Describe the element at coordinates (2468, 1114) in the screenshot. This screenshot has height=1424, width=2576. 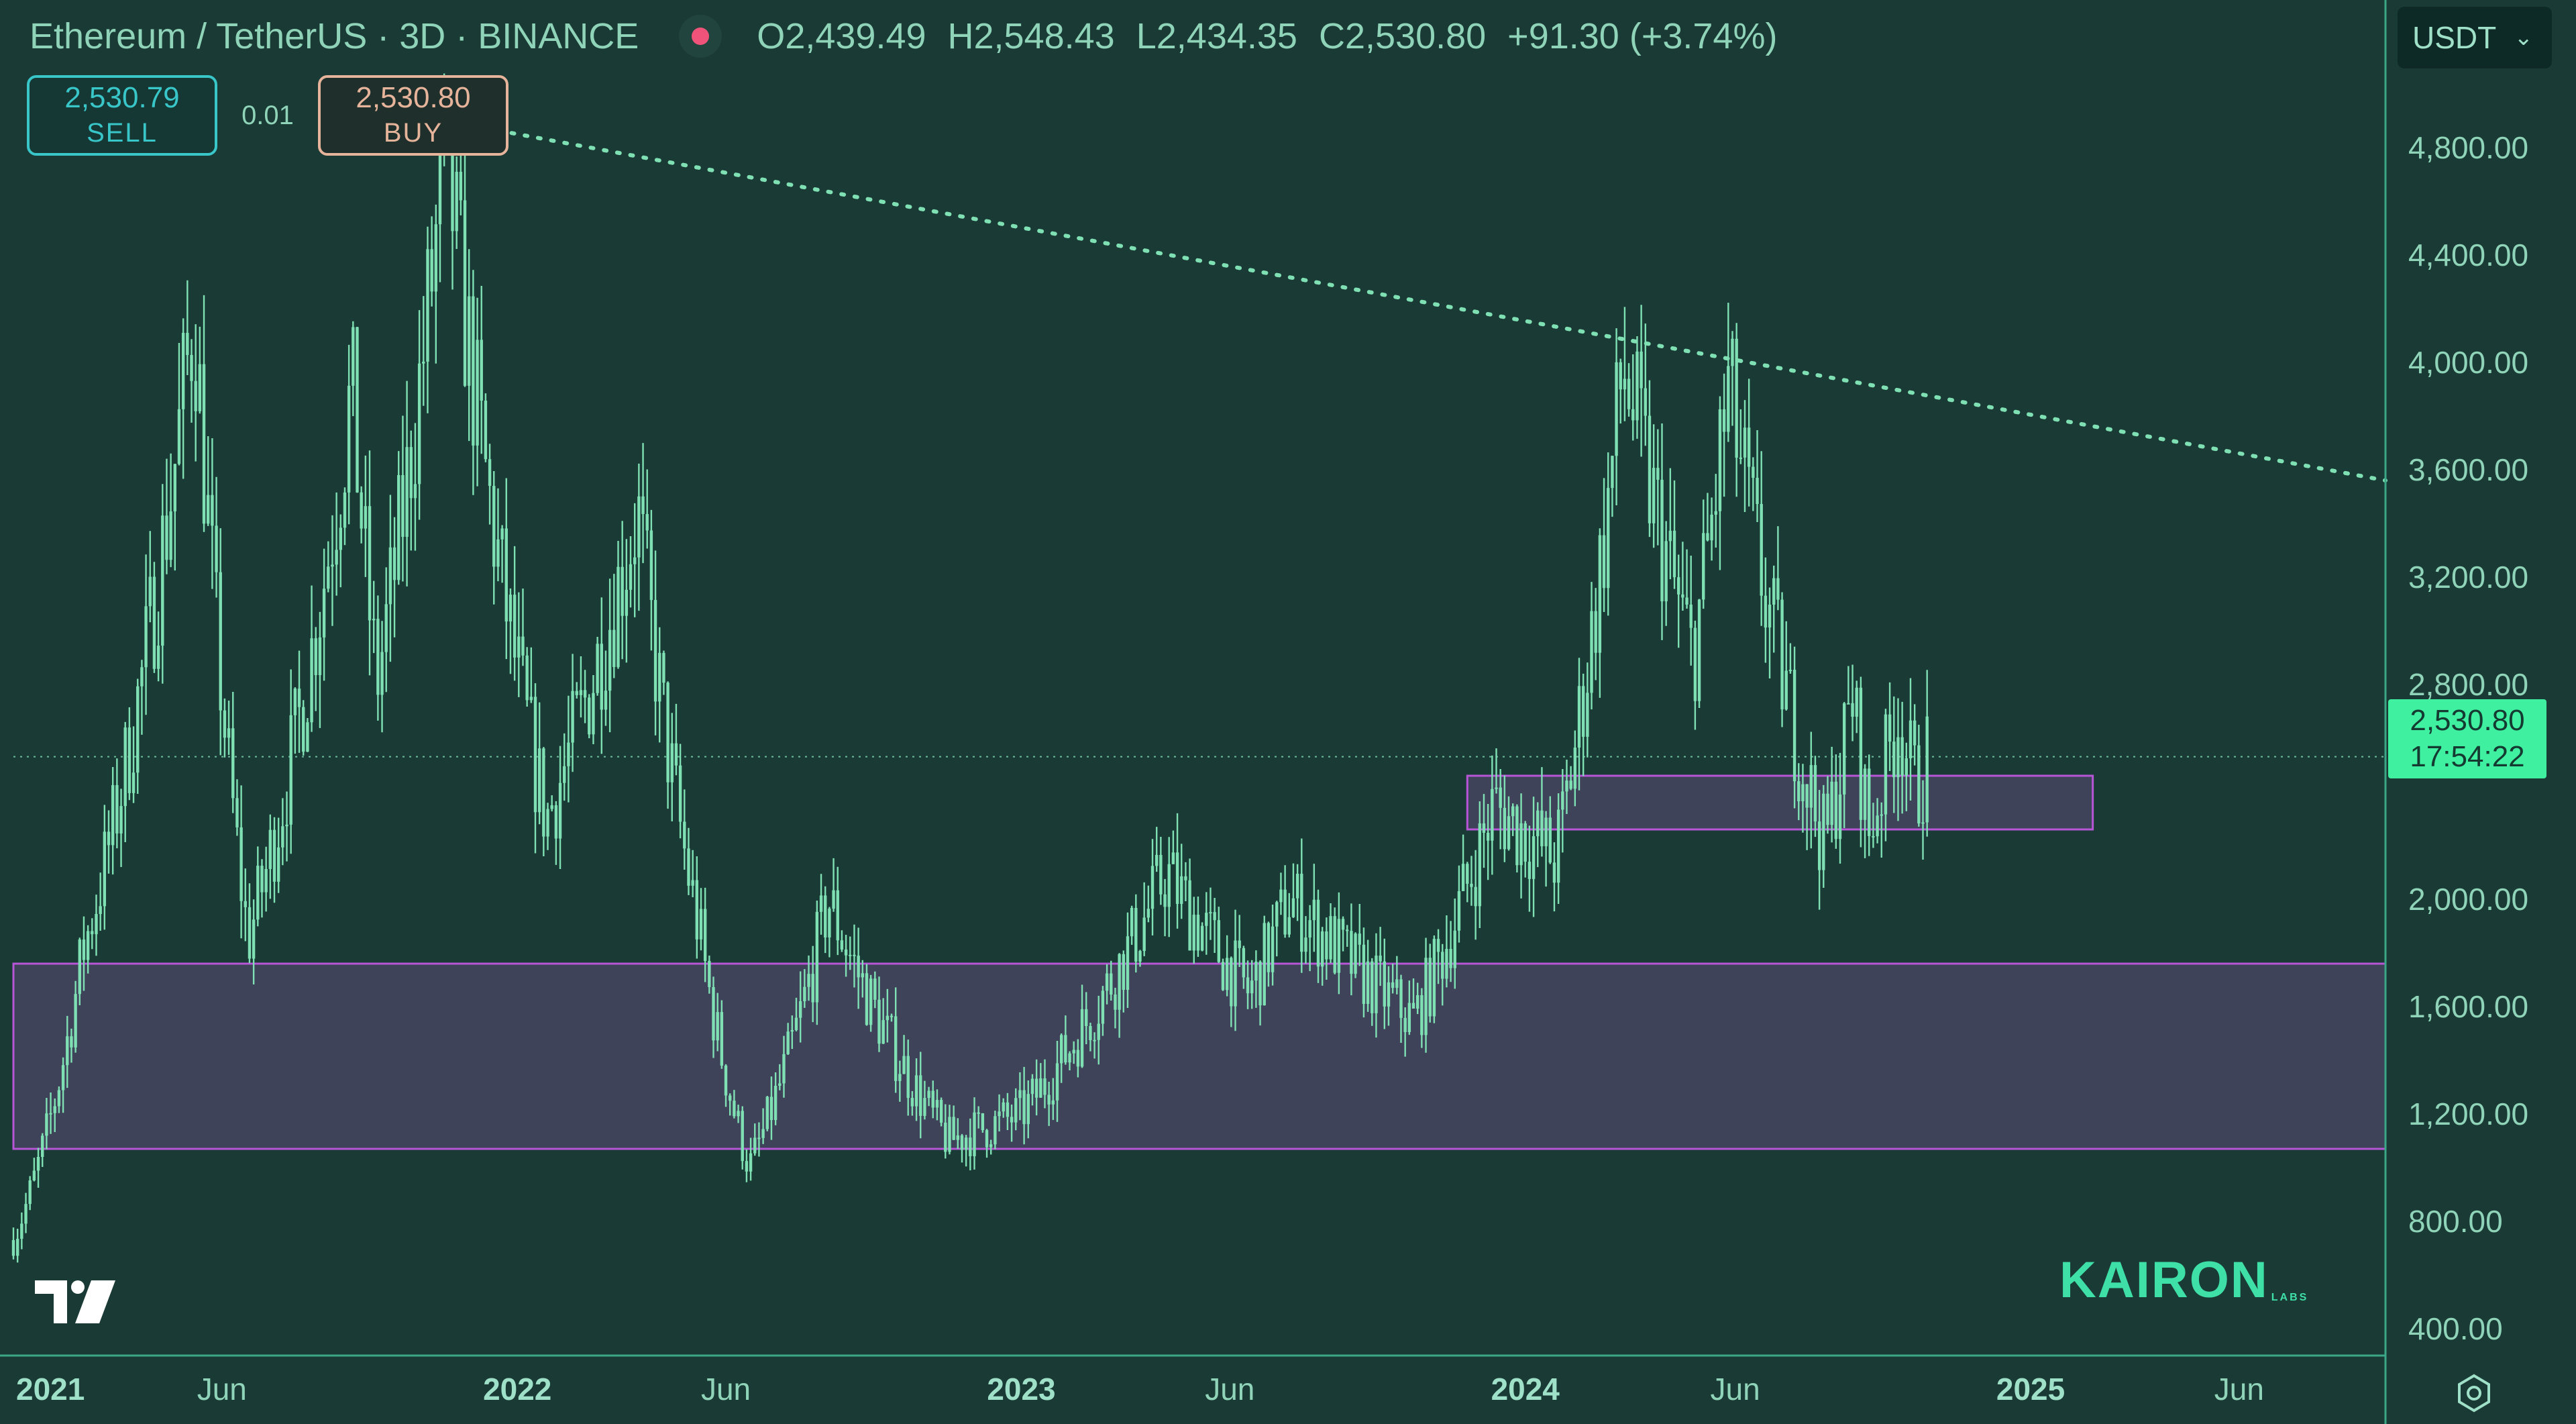
I see `y-tick-label-2: 1,200.00` at that location.